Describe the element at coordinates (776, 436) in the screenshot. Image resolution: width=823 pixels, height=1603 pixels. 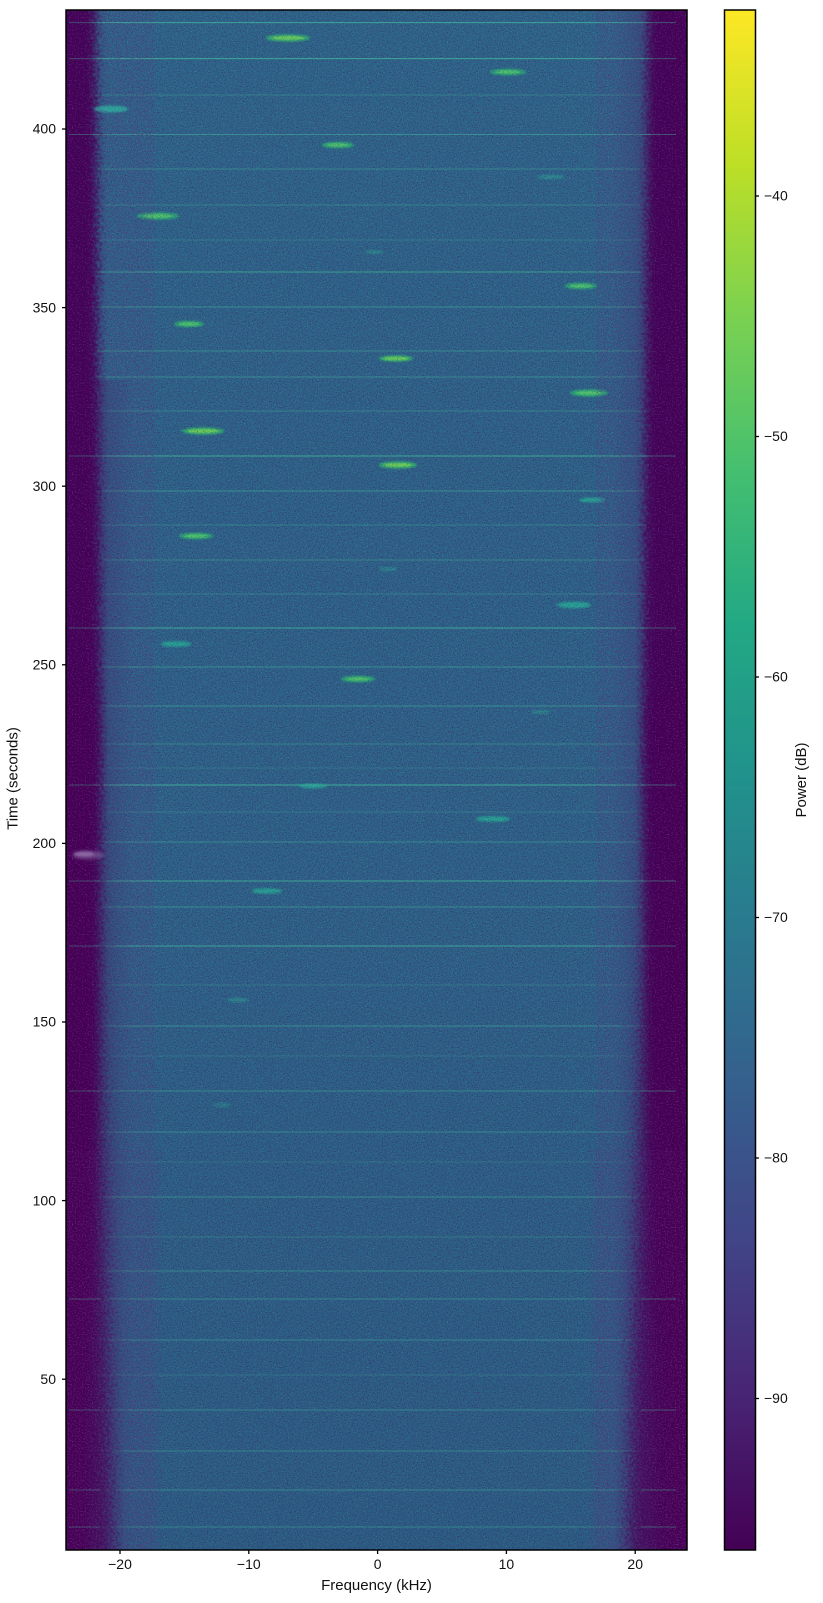
I see `svg-text: −50` at that location.